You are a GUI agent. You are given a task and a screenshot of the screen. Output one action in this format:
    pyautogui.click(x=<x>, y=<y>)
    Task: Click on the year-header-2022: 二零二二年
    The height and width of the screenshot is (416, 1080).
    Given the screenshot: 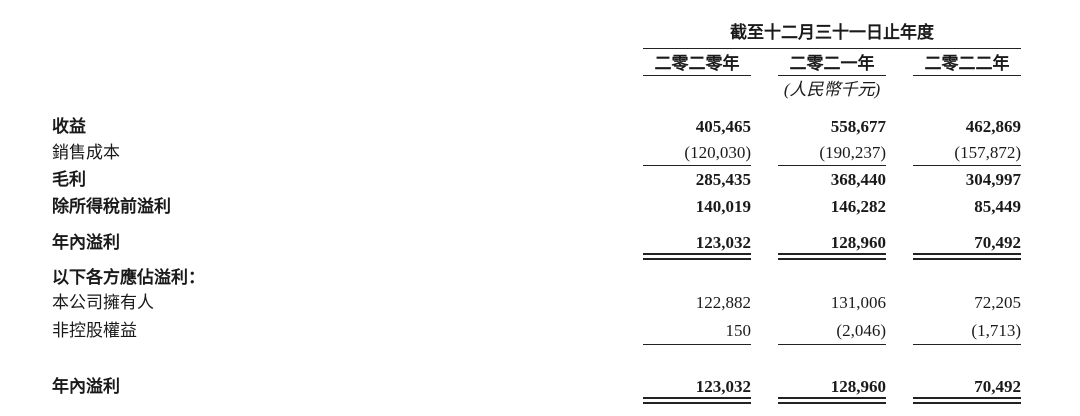 What is the action you would take?
    pyautogui.click(x=967, y=63)
    